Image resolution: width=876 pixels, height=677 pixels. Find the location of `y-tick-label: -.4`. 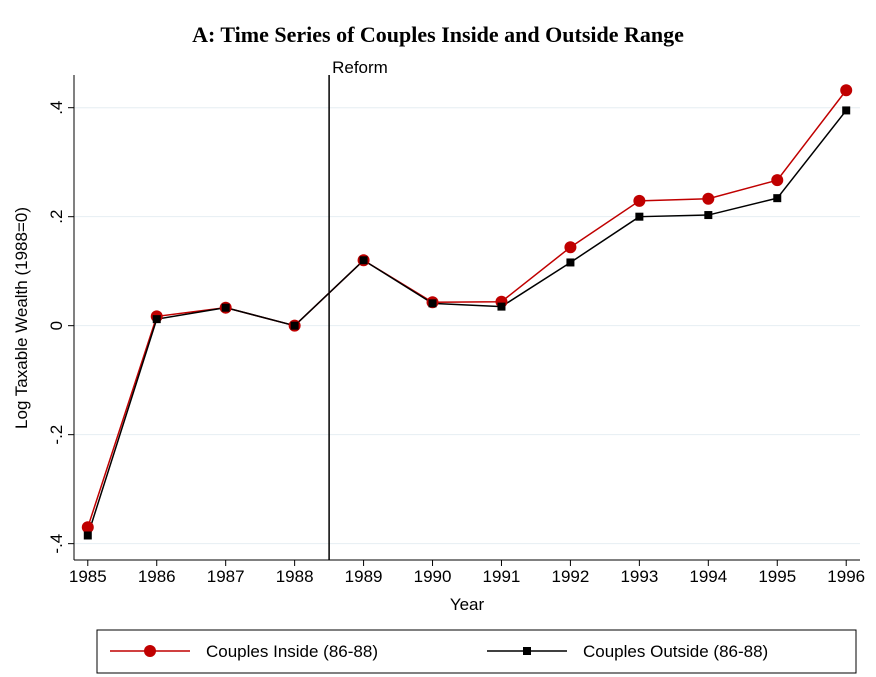

y-tick-label: -.4 is located at coordinates (56, 544).